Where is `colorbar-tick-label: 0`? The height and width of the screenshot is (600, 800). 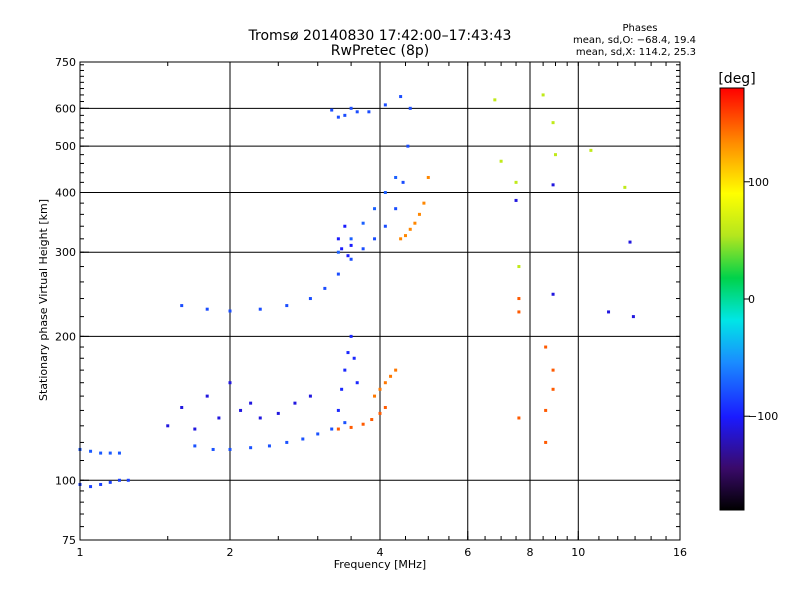
colorbar-tick-label: 0 is located at coordinates (751, 299).